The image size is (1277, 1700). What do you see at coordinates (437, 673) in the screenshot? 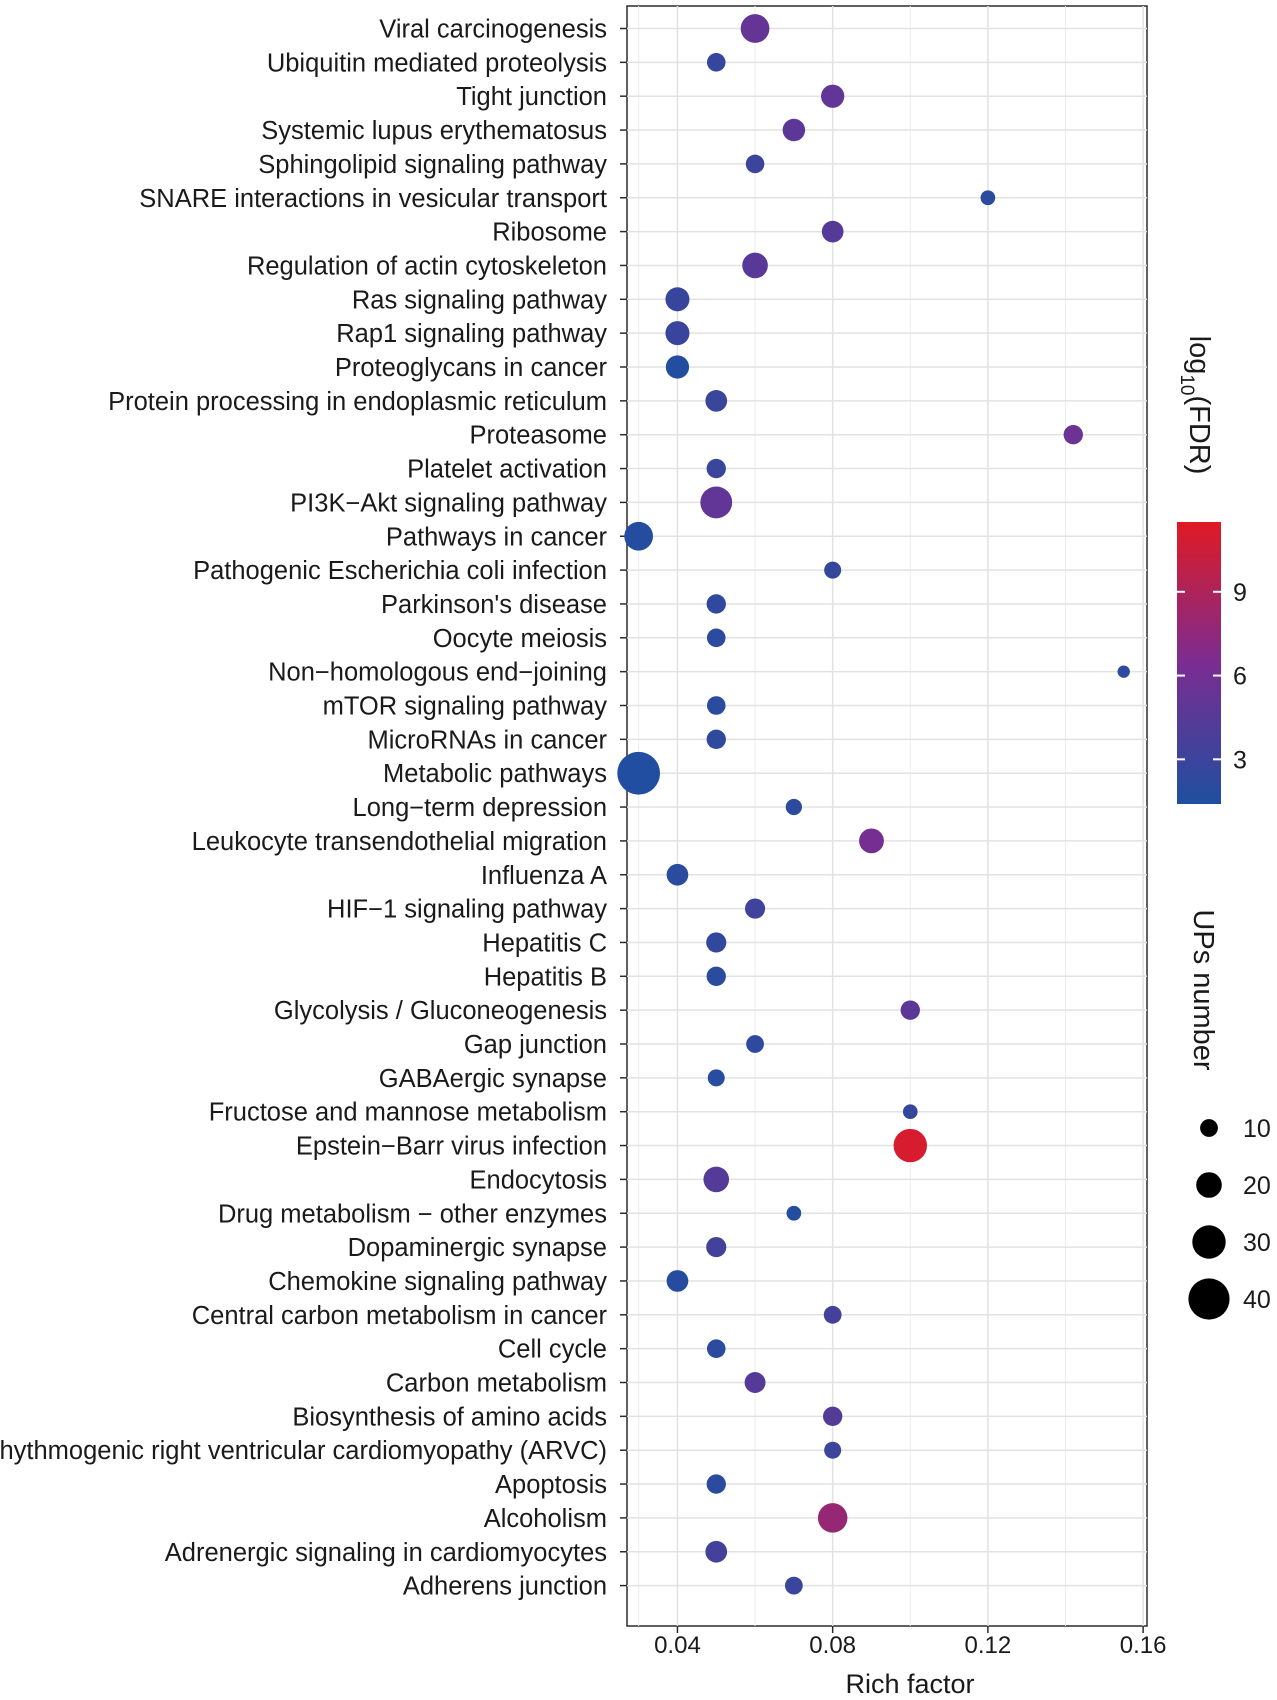
I see `term-label: Non−homologous end−joining` at bounding box center [437, 673].